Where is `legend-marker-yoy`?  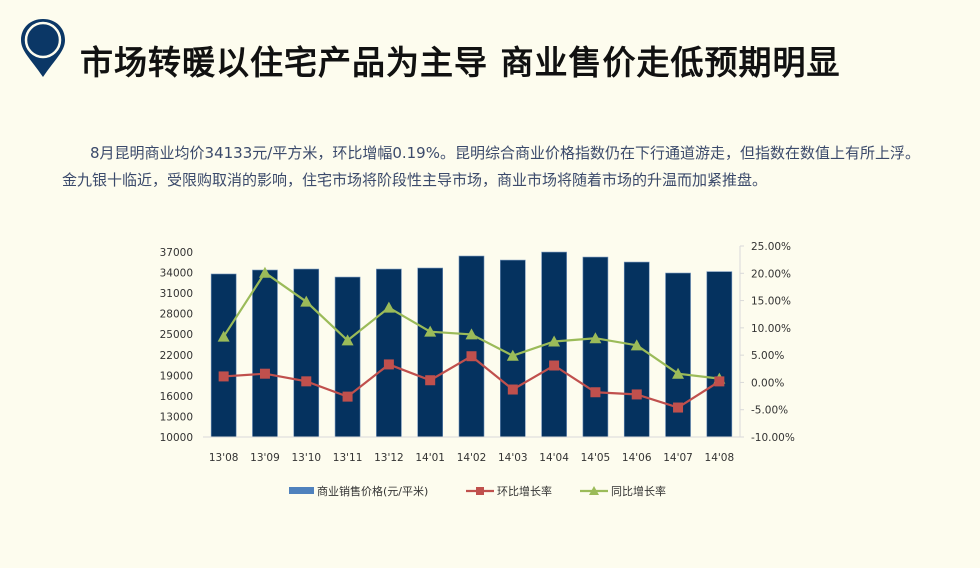 legend-marker-yoy is located at coordinates (594, 490).